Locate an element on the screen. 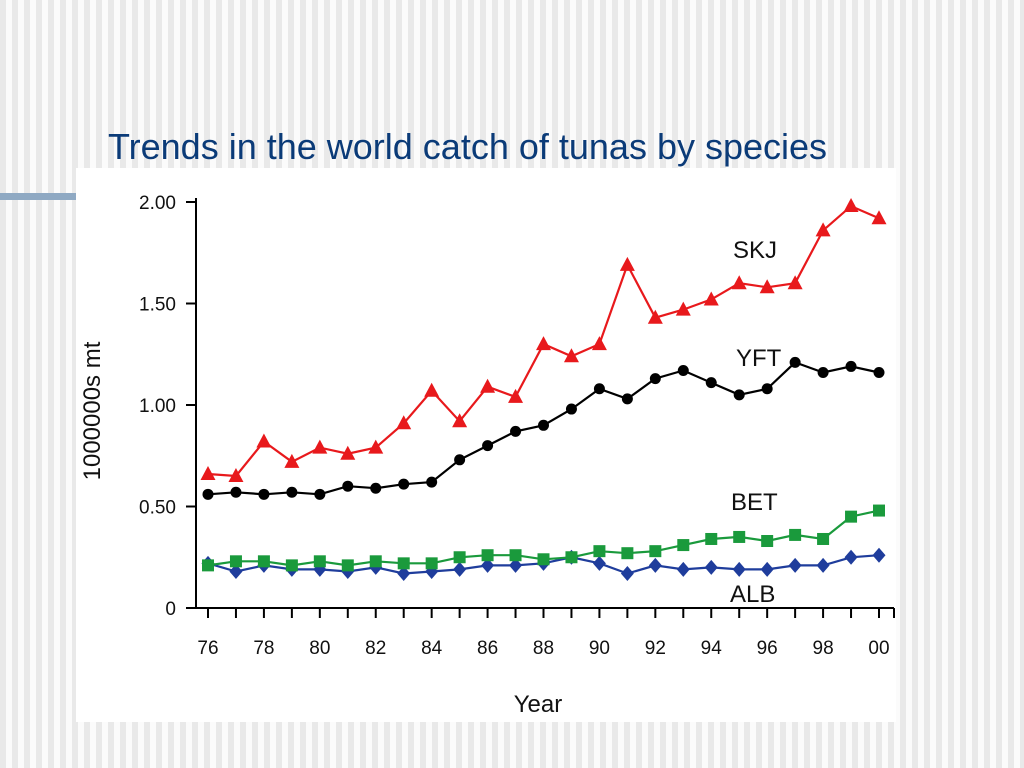  x-tick-label: 00 is located at coordinates (878, 648).